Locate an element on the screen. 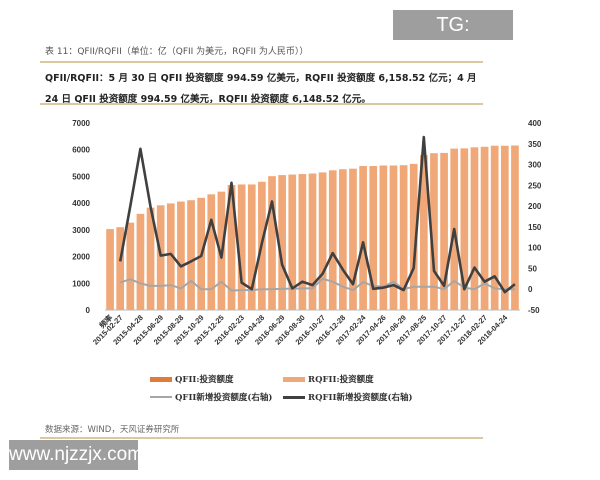  left-tick-label: 6000 is located at coordinates (81, 150).